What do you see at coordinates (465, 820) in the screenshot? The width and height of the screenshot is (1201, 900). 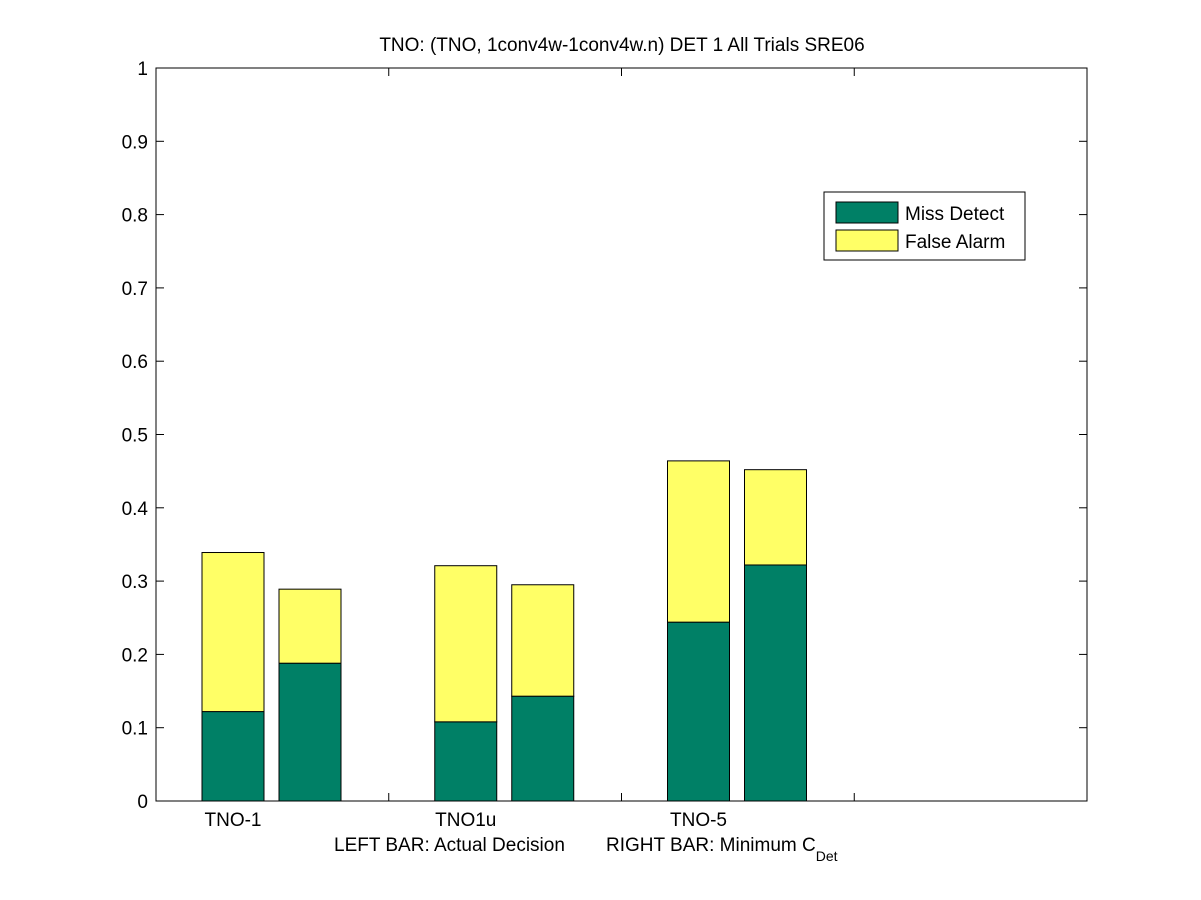 I see `x-tick-label: TNO1u` at bounding box center [465, 820].